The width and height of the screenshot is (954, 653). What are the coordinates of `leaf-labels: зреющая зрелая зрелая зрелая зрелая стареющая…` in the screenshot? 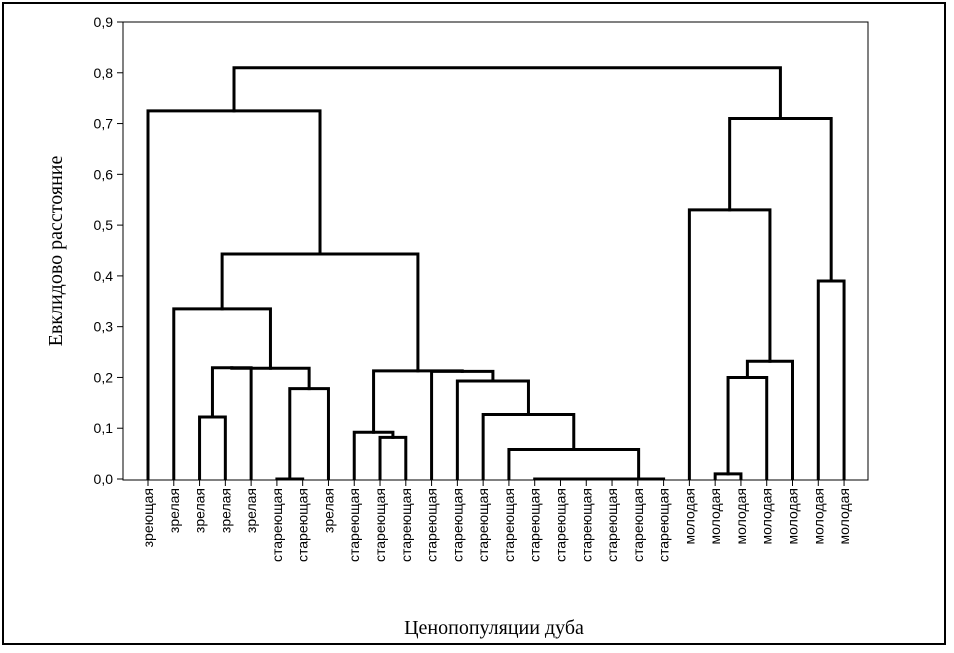 It's located at (496, 521).